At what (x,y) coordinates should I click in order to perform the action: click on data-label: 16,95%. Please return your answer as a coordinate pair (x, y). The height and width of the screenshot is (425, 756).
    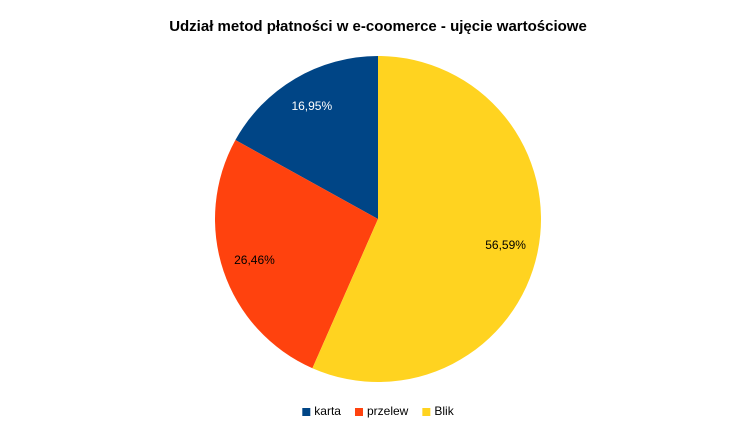
    Looking at the image, I should click on (311, 106).